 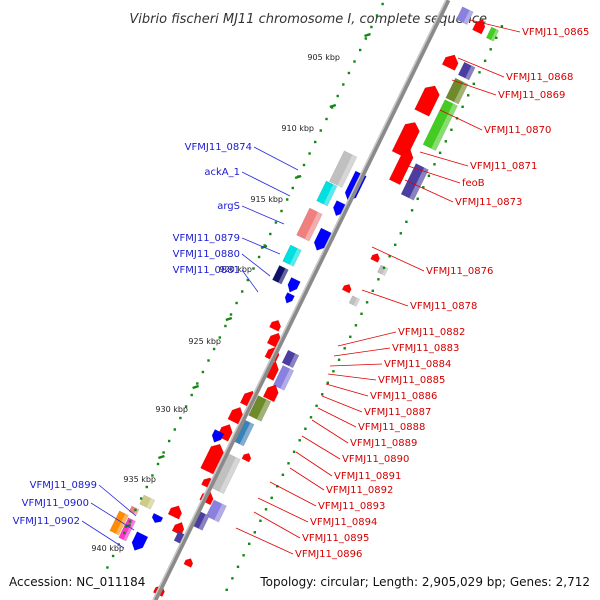 What do you see at coordinates (46, 521) in the screenshot?
I see `gene-label-forward: VFMJ11_0902` at bounding box center [46, 521].